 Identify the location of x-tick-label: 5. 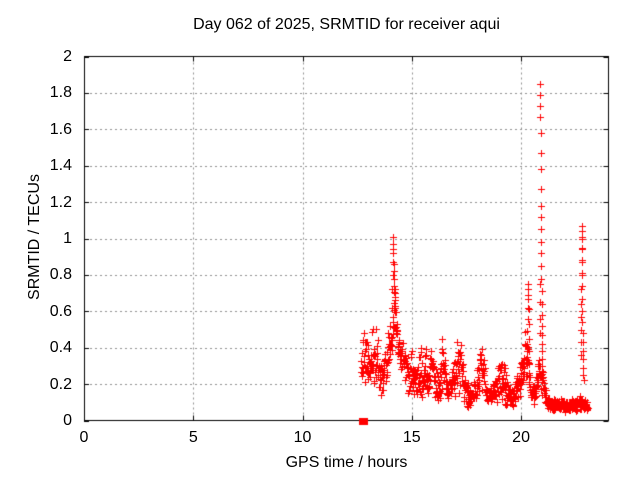
(193, 437).